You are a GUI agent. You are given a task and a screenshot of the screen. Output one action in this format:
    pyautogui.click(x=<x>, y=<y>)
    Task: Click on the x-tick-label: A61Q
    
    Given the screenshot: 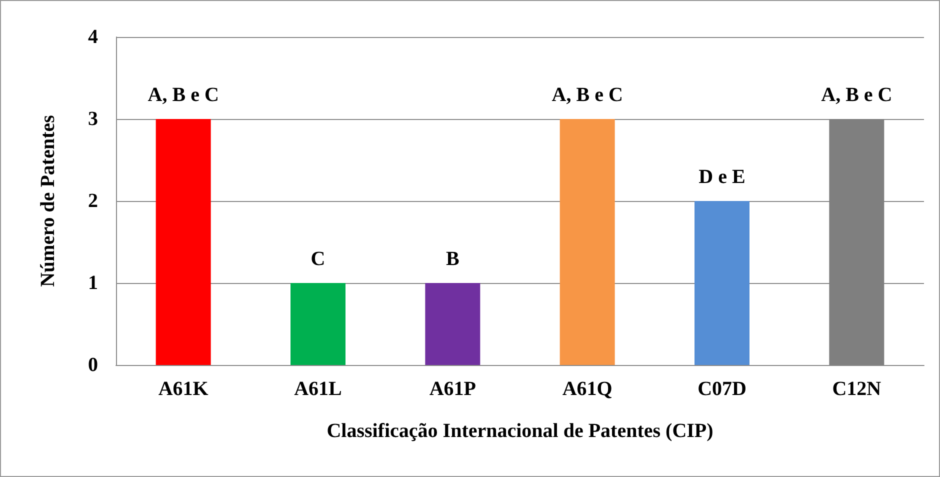 What is the action you would take?
    pyautogui.click(x=587, y=389)
    